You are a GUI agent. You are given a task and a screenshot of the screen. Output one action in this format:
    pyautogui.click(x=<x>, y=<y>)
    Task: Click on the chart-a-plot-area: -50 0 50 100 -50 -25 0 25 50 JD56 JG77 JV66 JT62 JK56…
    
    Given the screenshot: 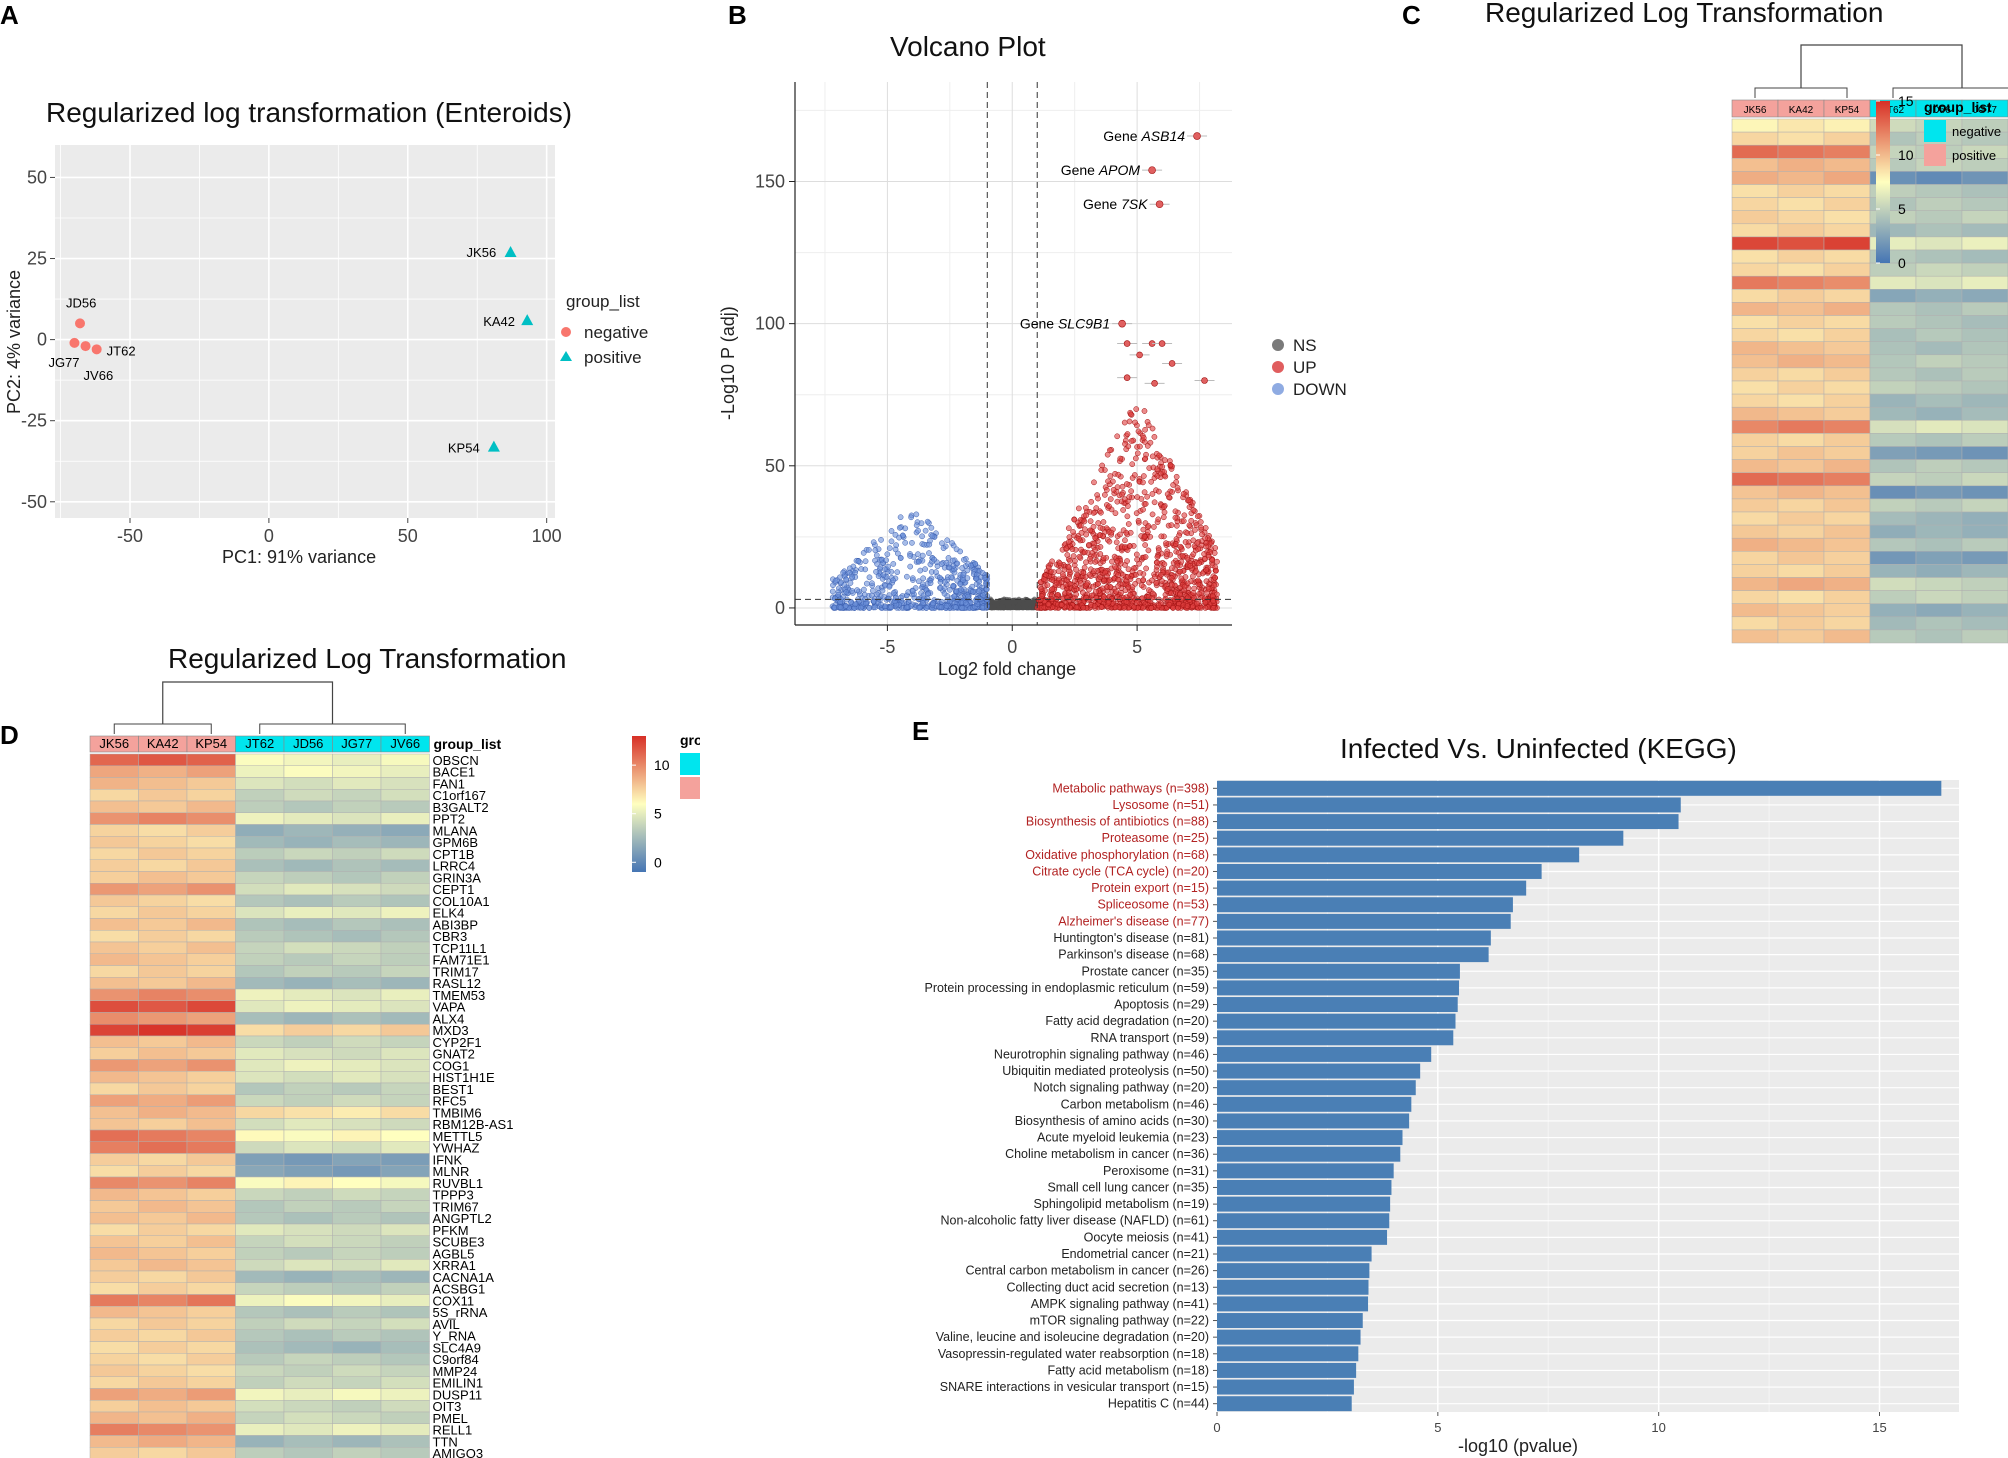 What is the action you would take?
    pyautogui.click(x=291, y=345)
    